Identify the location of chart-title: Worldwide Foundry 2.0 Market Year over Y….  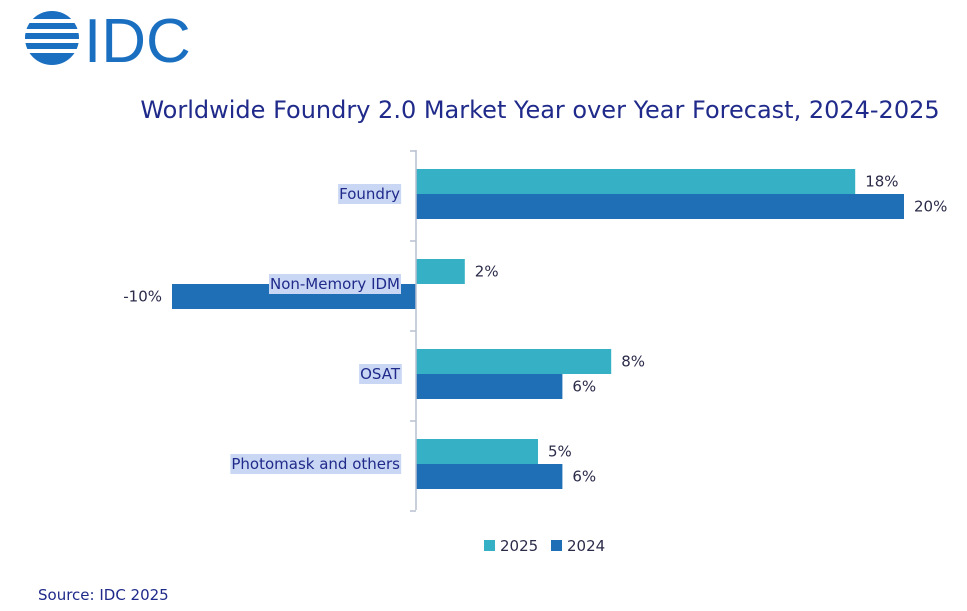
(539, 110).